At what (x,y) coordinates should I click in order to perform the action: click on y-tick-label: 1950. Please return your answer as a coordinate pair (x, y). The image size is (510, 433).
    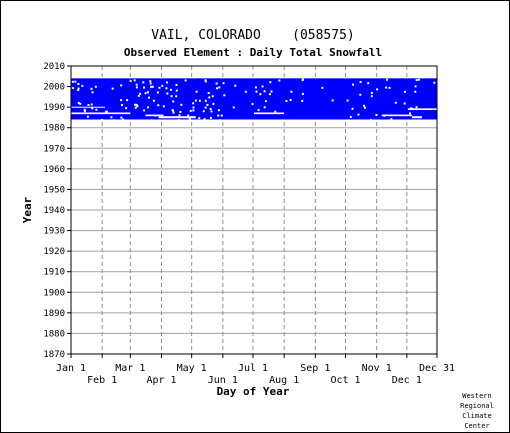
    Looking at the image, I should click on (54, 190).